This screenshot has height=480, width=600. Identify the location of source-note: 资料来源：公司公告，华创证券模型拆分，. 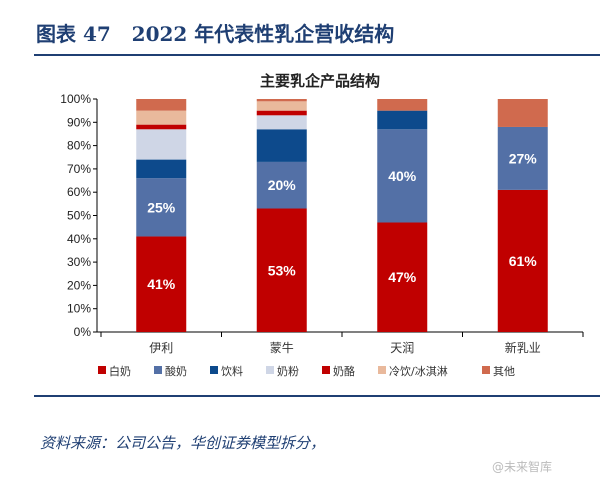
(183, 443).